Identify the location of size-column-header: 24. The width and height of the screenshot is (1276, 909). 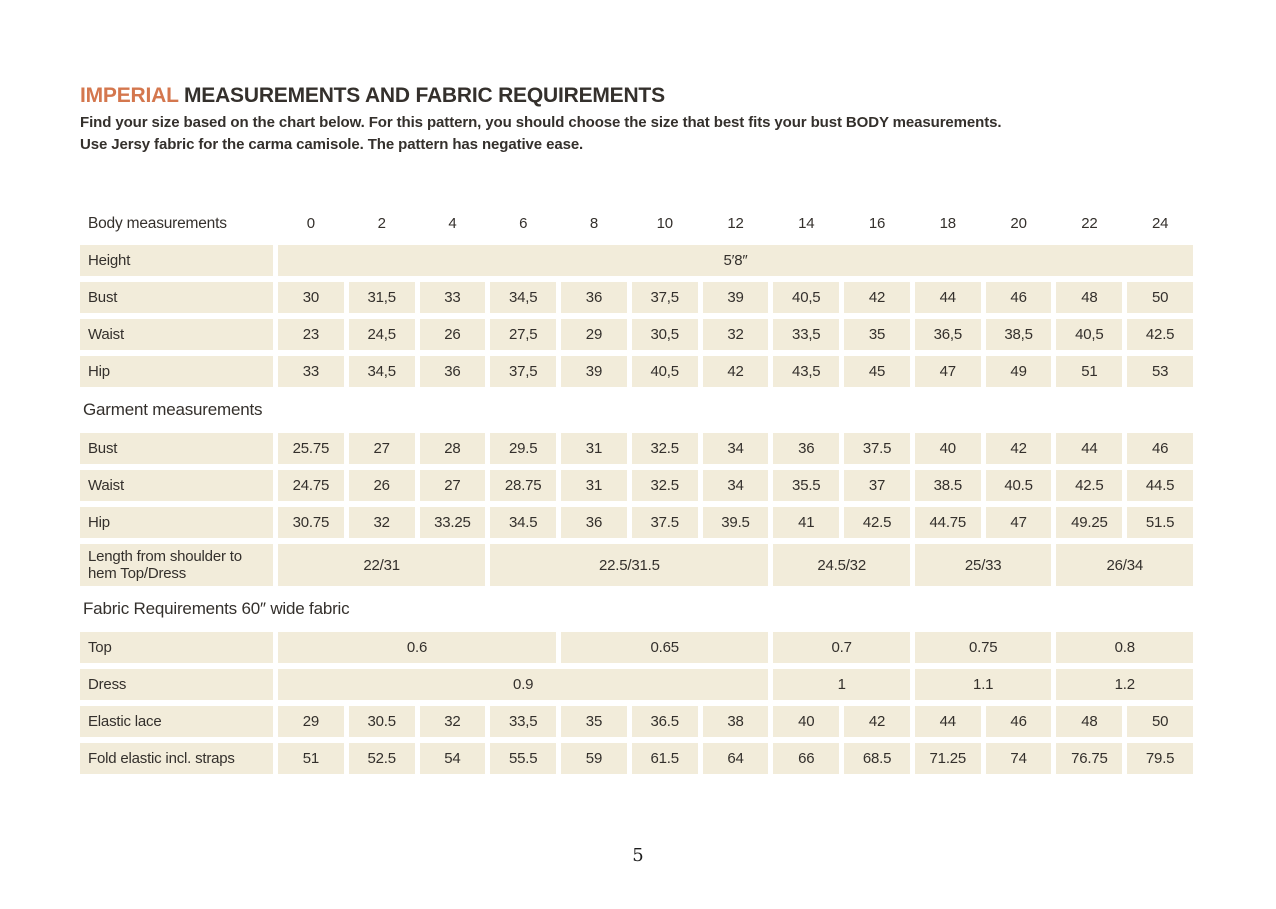
(1160, 223).